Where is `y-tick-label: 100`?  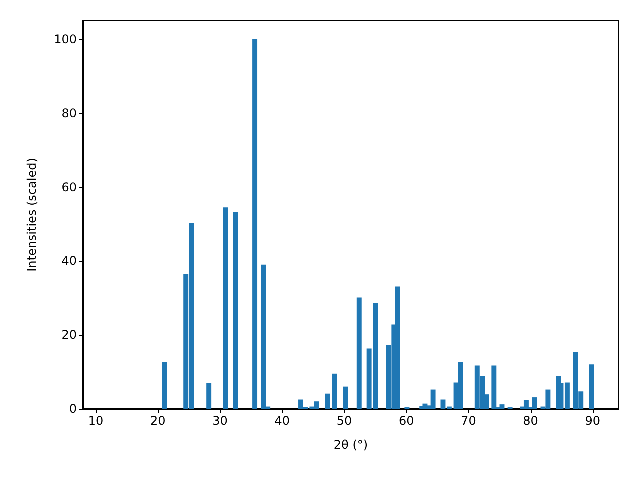
y-tick-label: 100 is located at coordinates (65, 39).